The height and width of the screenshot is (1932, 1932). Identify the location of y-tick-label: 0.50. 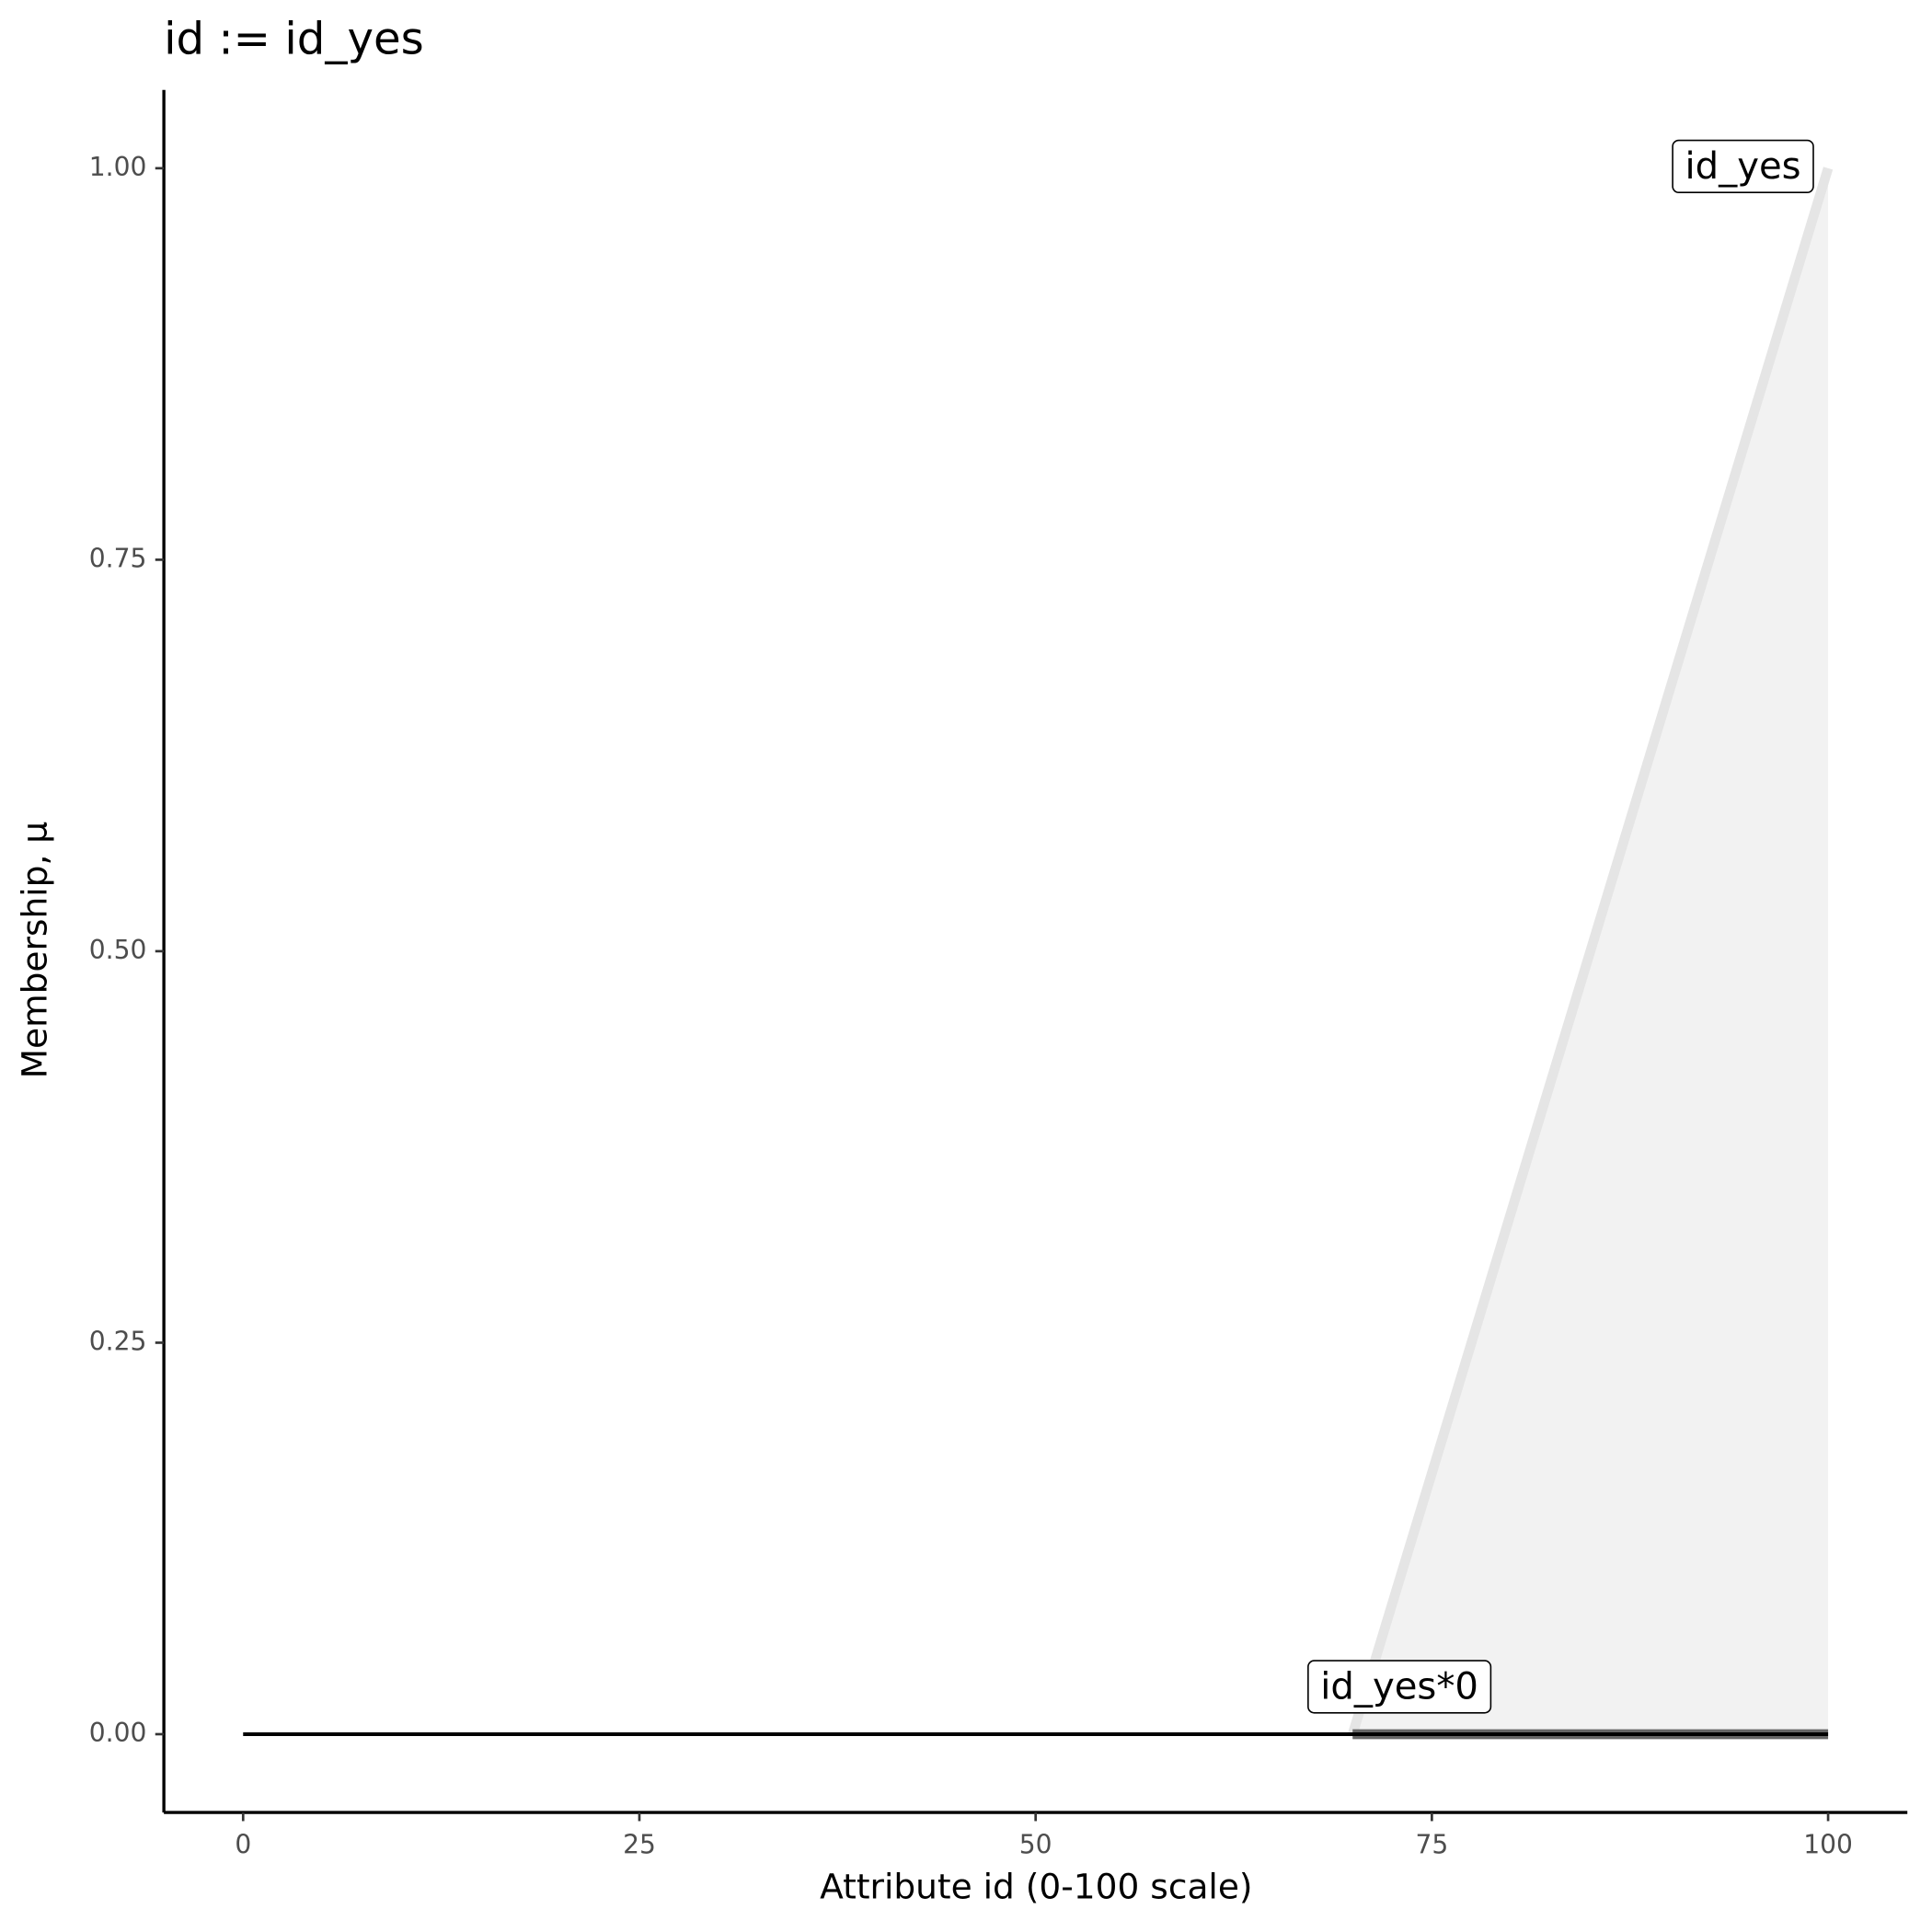
(118, 950).